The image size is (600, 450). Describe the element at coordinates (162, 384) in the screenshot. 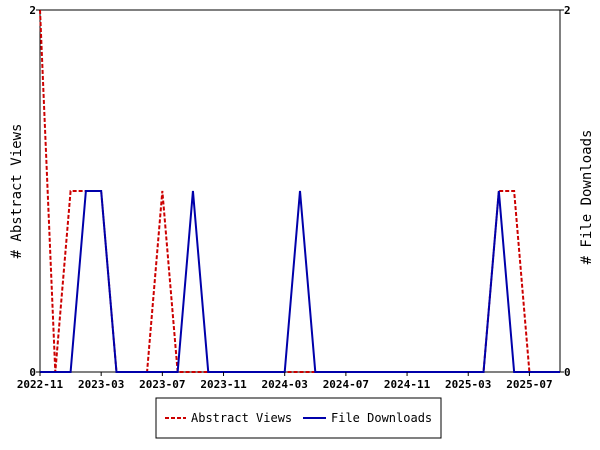

I see `x-tick-label: 2023-07` at that location.